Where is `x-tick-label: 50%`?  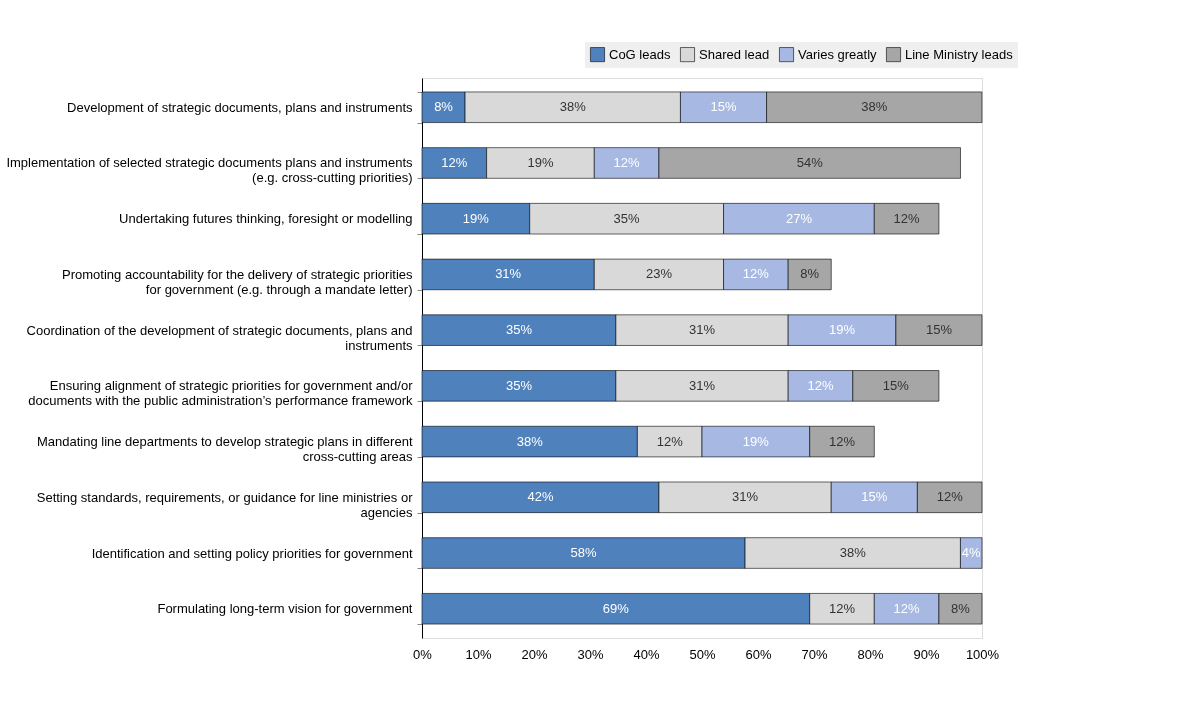
x-tick-label: 50% is located at coordinates (702, 654).